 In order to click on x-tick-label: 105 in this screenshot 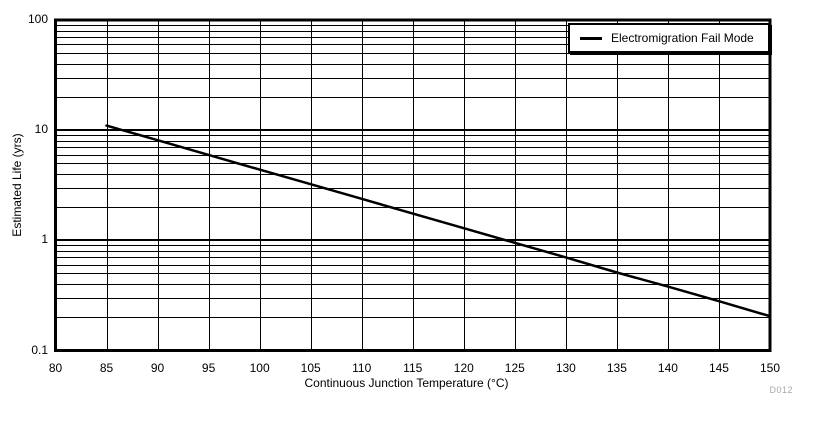, I will do `click(310, 368)`.